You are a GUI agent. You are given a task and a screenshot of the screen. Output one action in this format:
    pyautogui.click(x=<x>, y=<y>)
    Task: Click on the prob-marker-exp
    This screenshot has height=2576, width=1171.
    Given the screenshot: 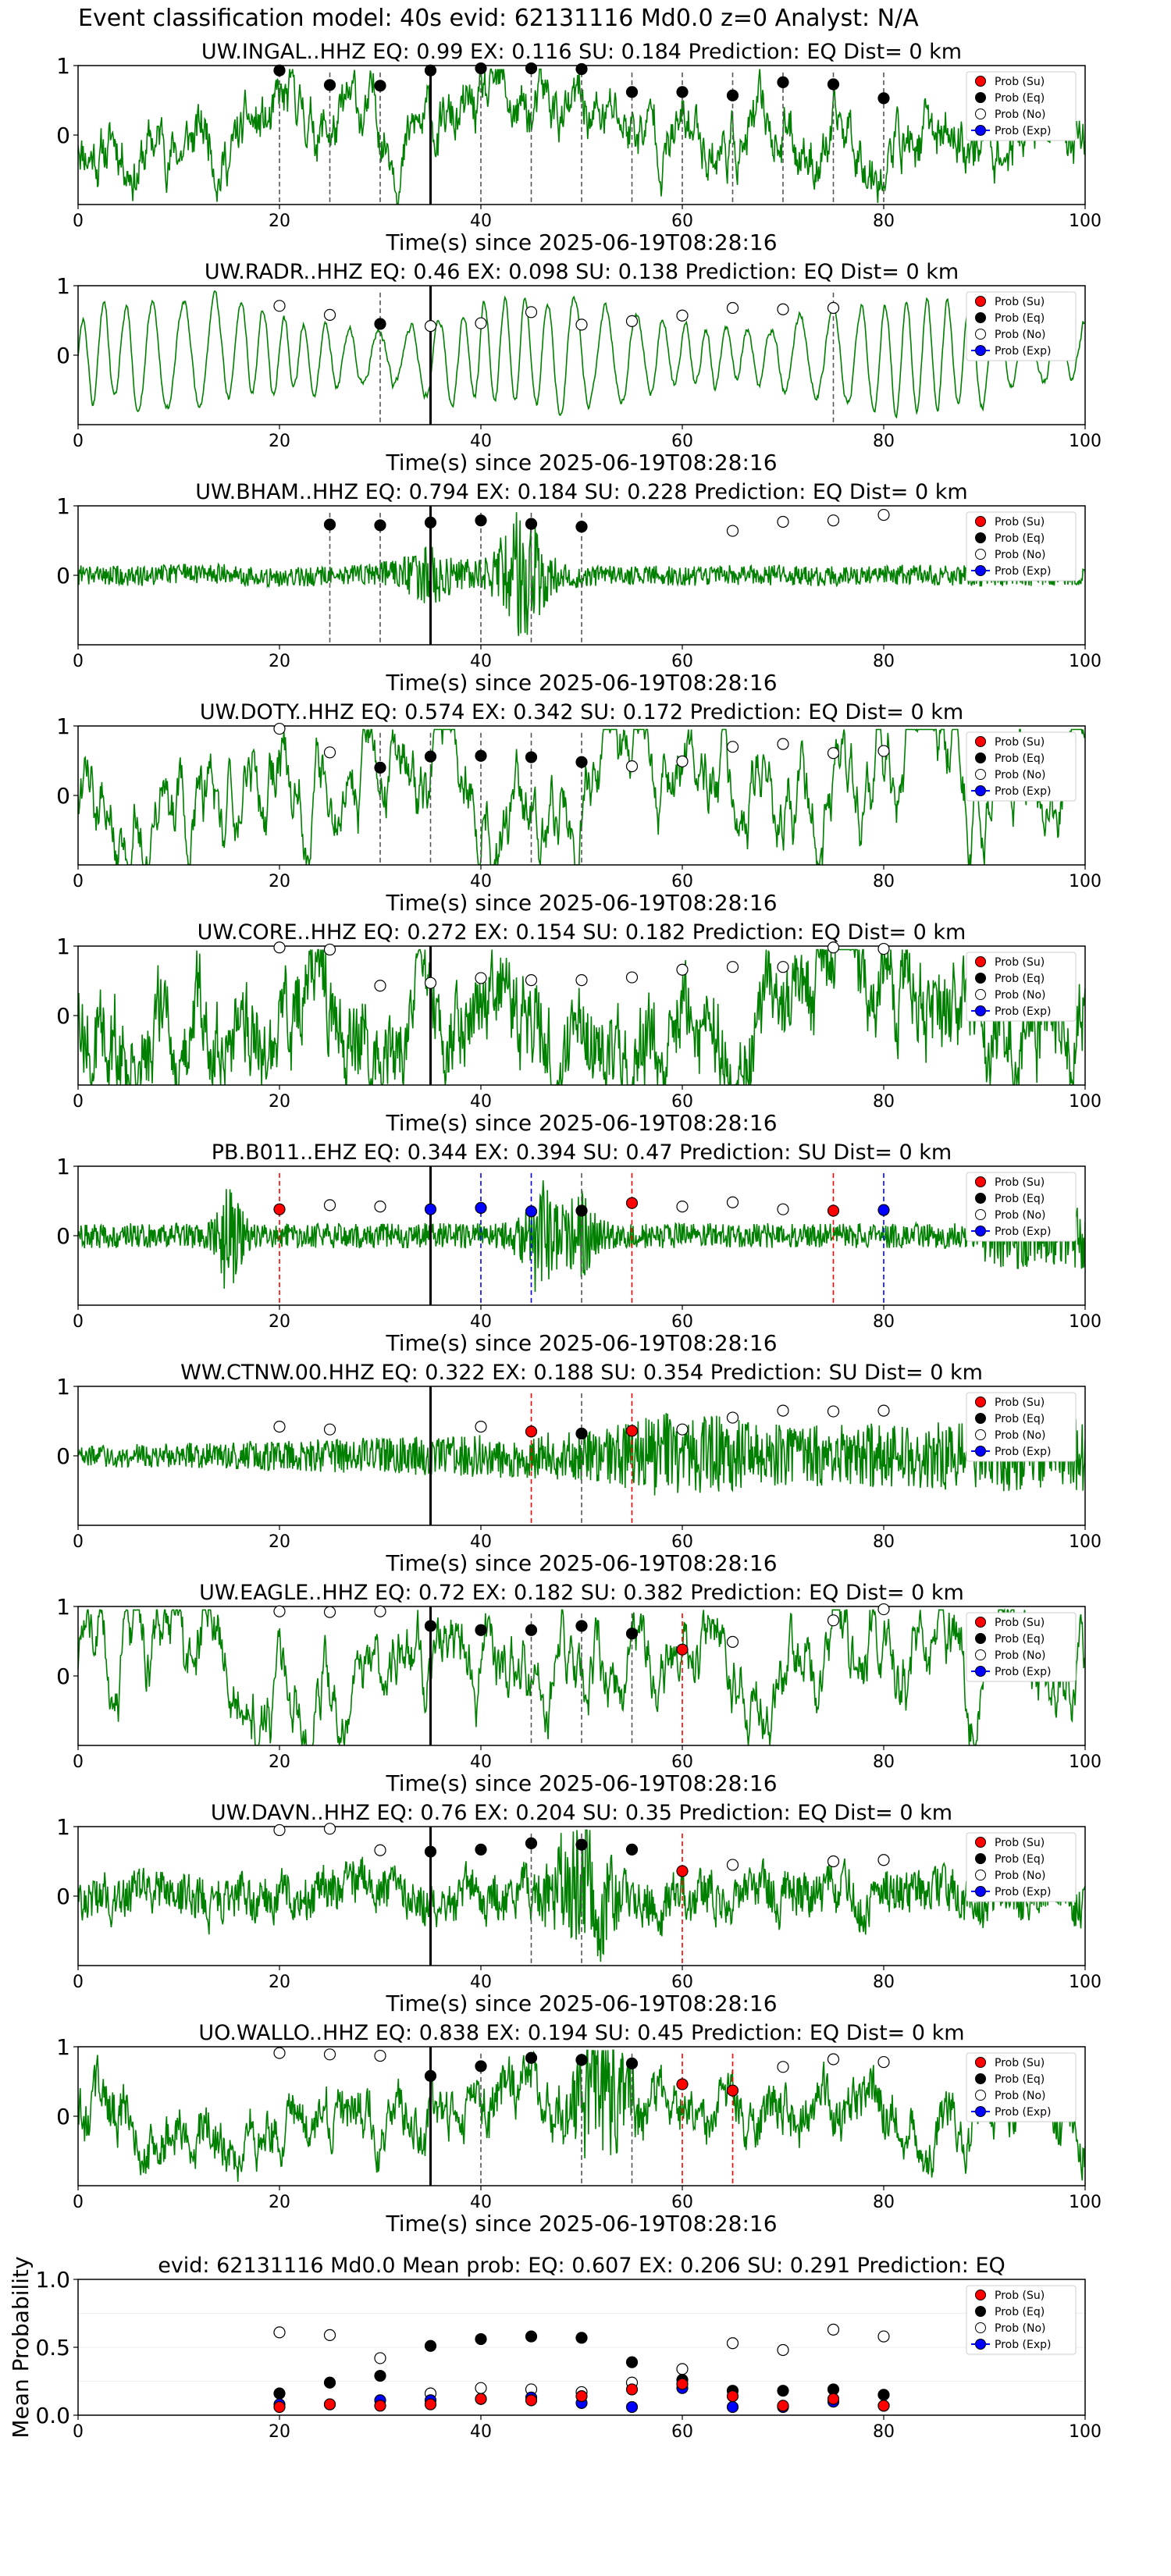 What is the action you would take?
    pyautogui.click(x=430, y=1209)
    